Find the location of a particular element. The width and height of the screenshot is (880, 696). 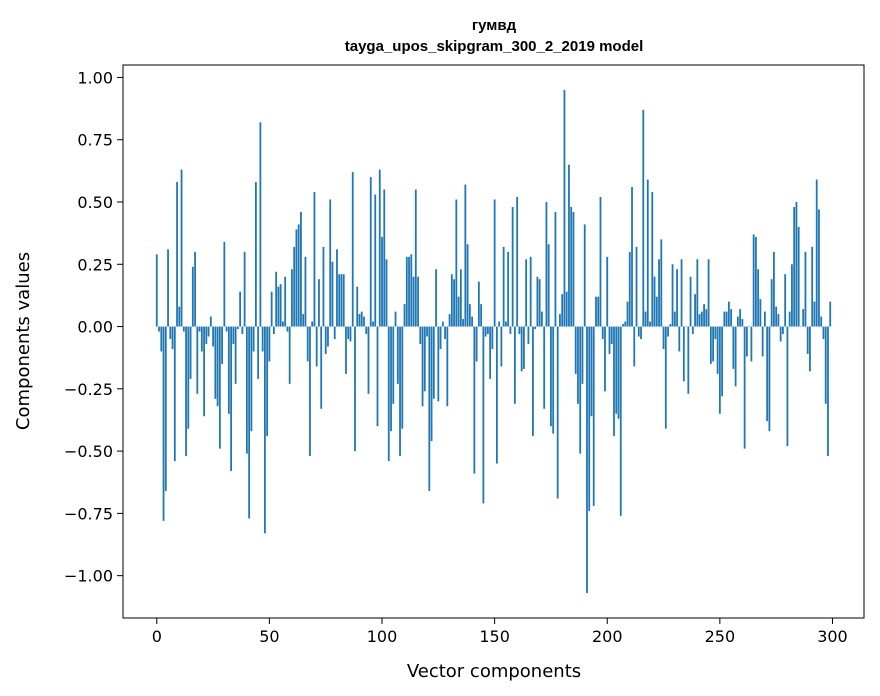

y-tick-label: 0.25 is located at coordinates (95, 264).